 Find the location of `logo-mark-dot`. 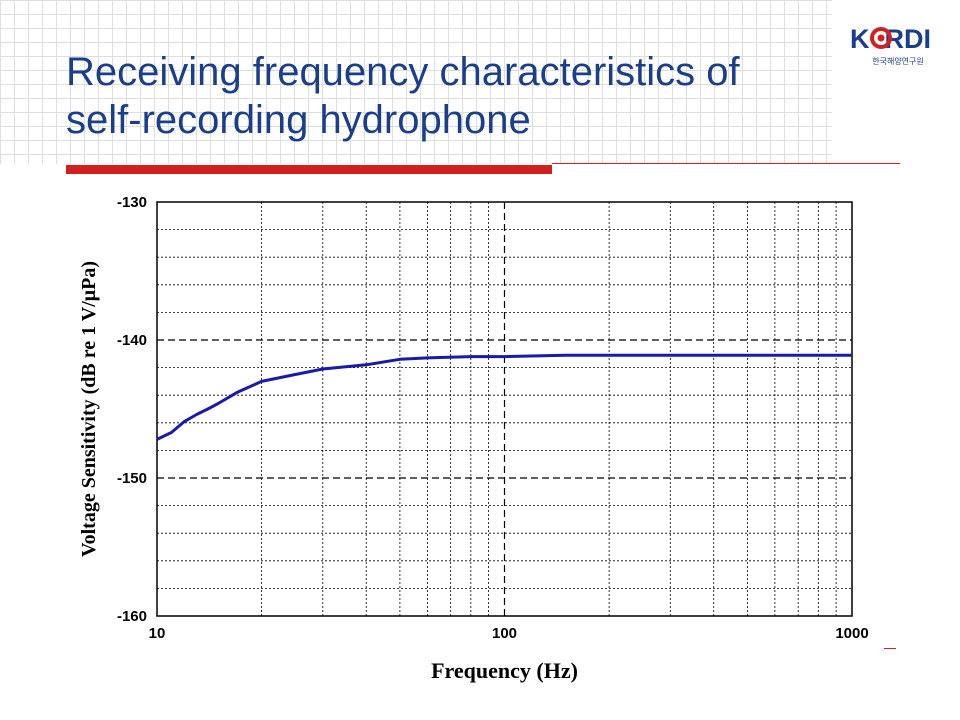

logo-mark-dot is located at coordinates (881, 38).